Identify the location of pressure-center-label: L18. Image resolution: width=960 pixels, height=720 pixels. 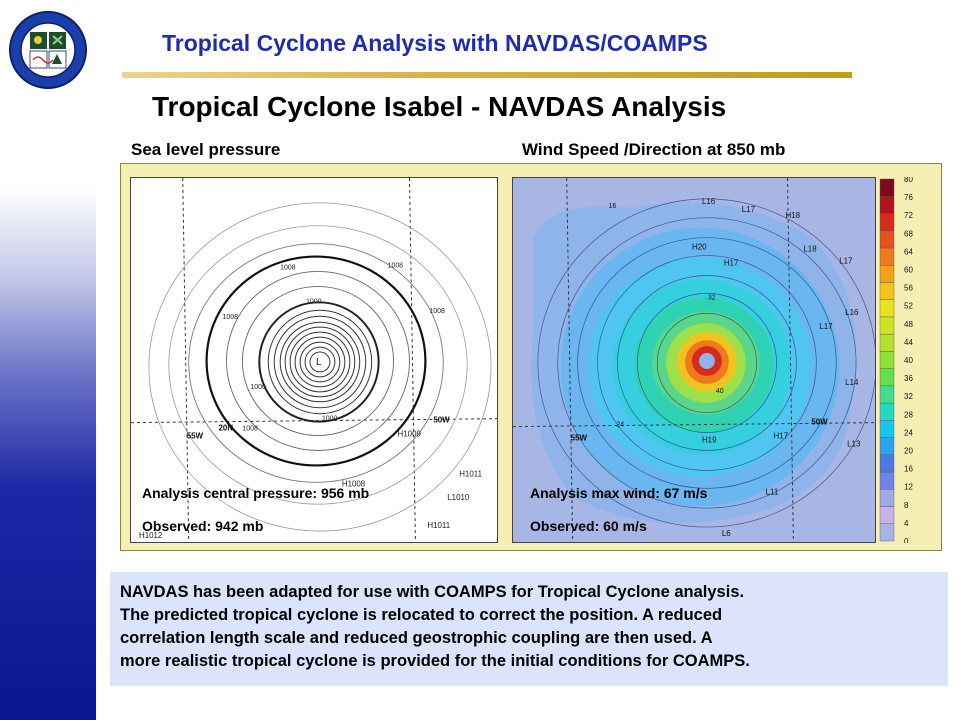
(810, 249).